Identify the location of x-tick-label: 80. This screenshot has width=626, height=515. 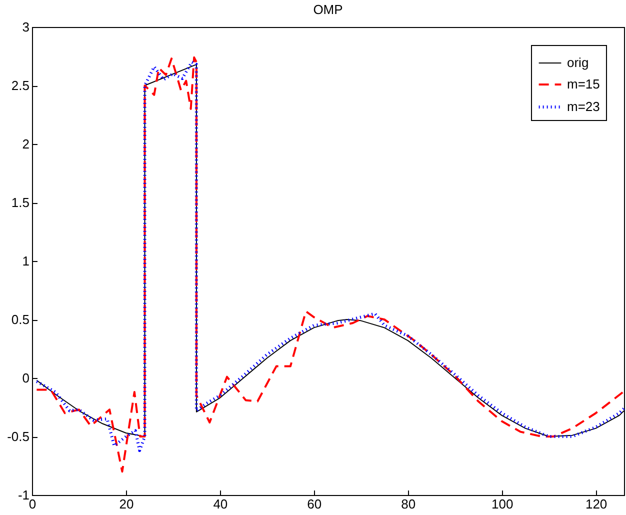
(408, 504).